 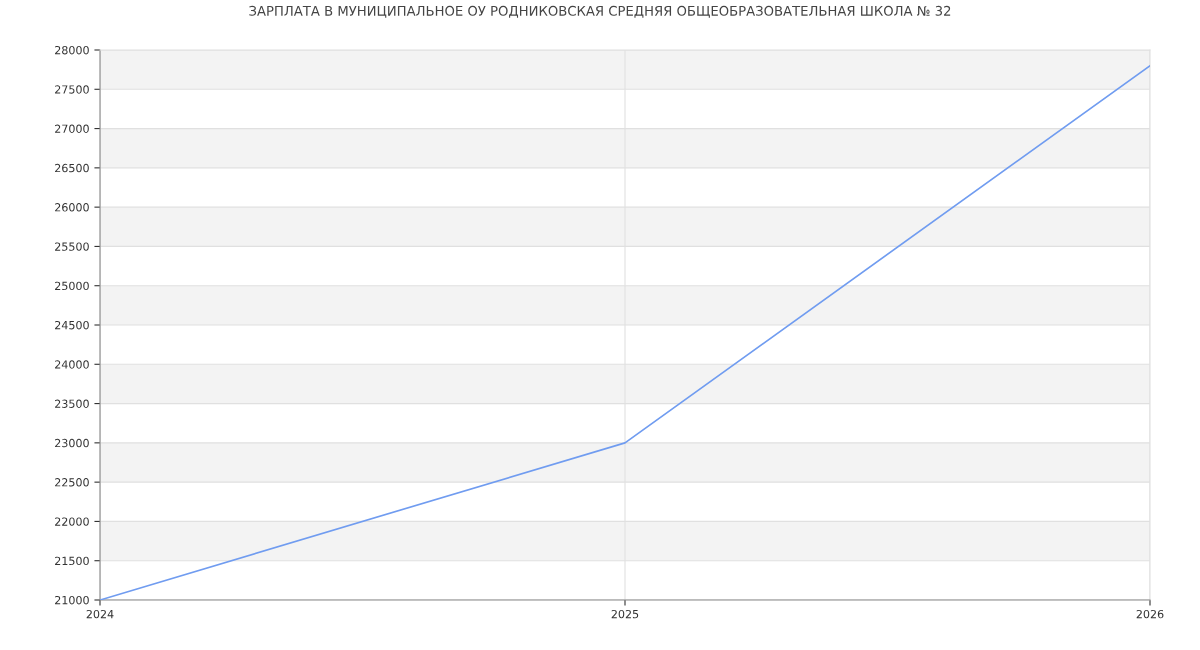 I want to click on y-tick-label: 25000, so click(x=72, y=286).